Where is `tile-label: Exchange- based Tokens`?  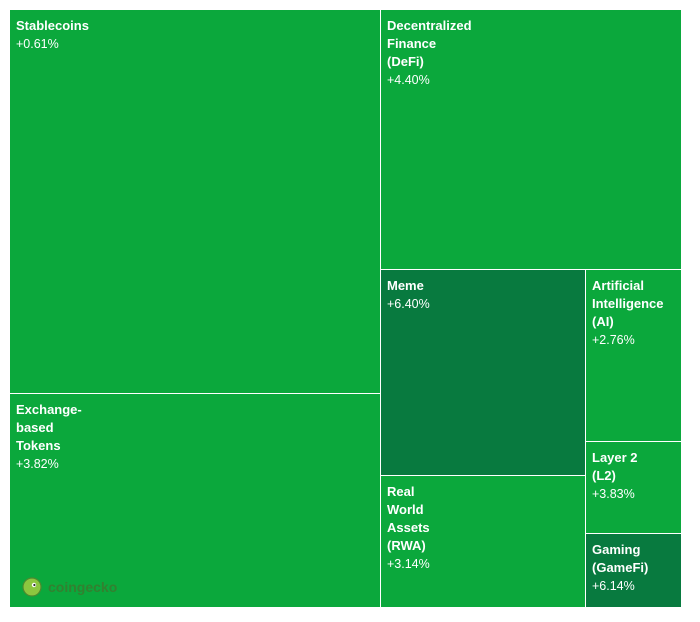 tile-label: Exchange- based Tokens is located at coordinates (49, 427).